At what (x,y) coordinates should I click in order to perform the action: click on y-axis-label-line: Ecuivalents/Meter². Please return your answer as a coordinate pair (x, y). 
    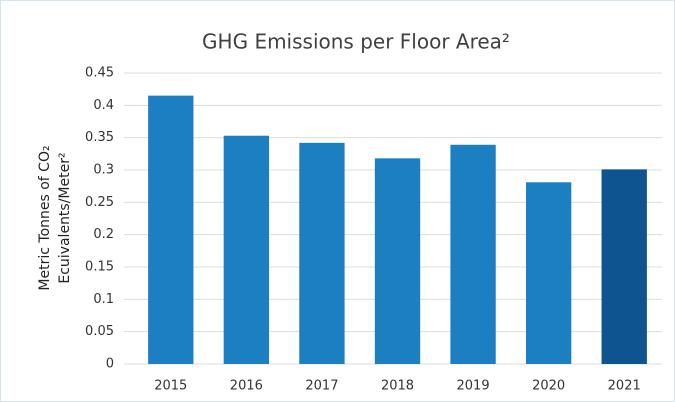
    Looking at the image, I should click on (65, 217).